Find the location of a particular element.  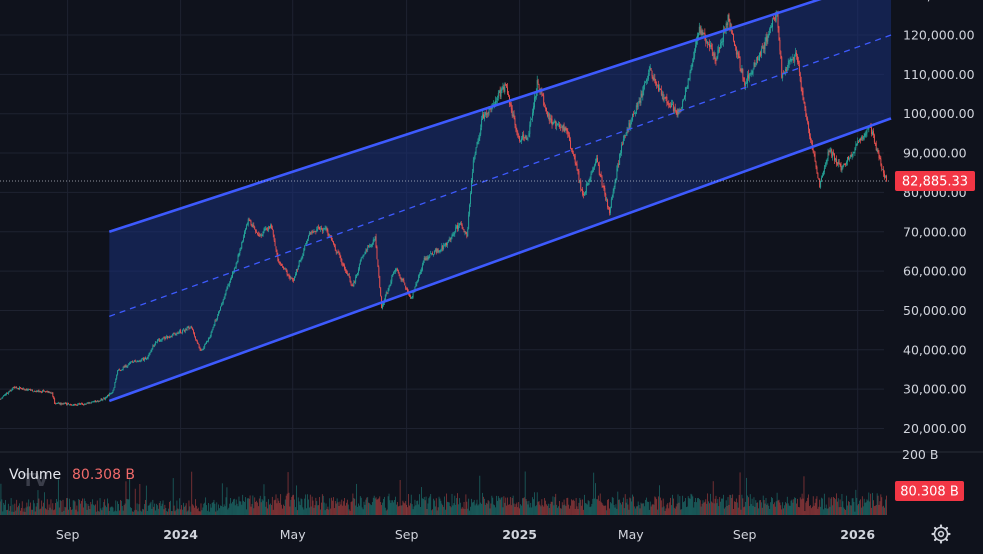

time-tick-label: Sep is located at coordinates (745, 534).